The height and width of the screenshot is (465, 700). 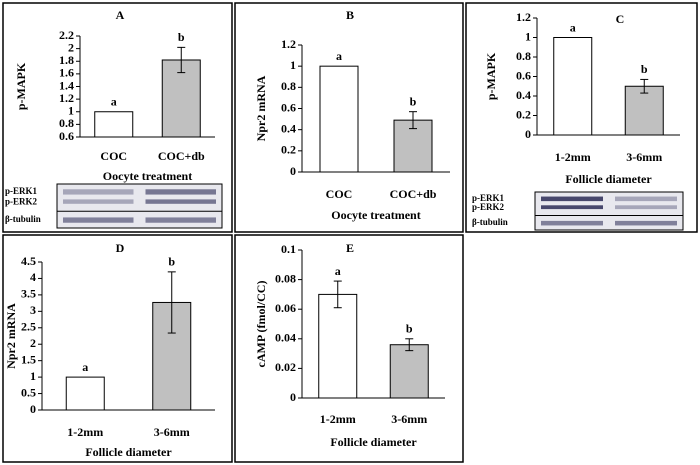 What do you see at coordinates (28, 327) in the screenshot?
I see `y-tick-label: 2.5` at bounding box center [28, 327].